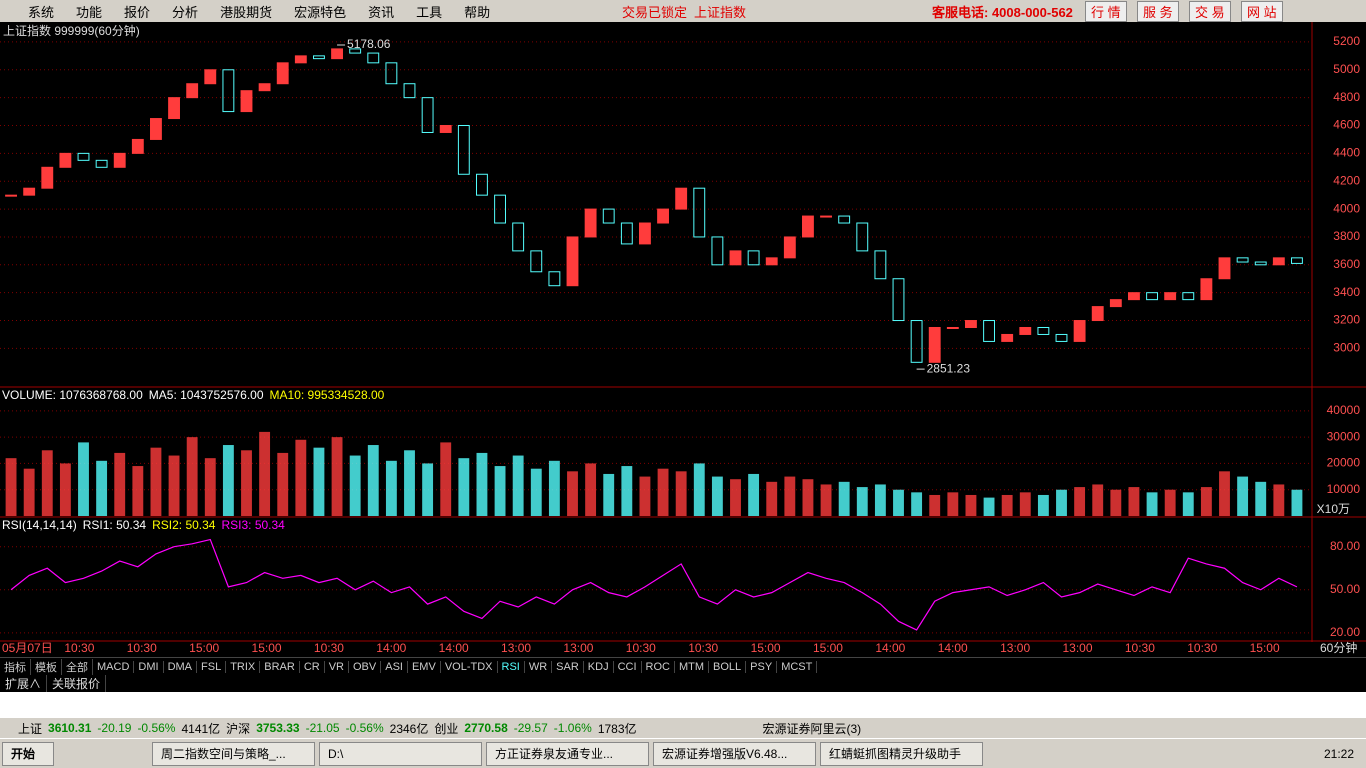 The width and height of the screenshot is (1366, 768). What do you see at coordinates (477, 12) in the screenshot?
I see `menu-item: 帮助` at bounding box center [477, 12].